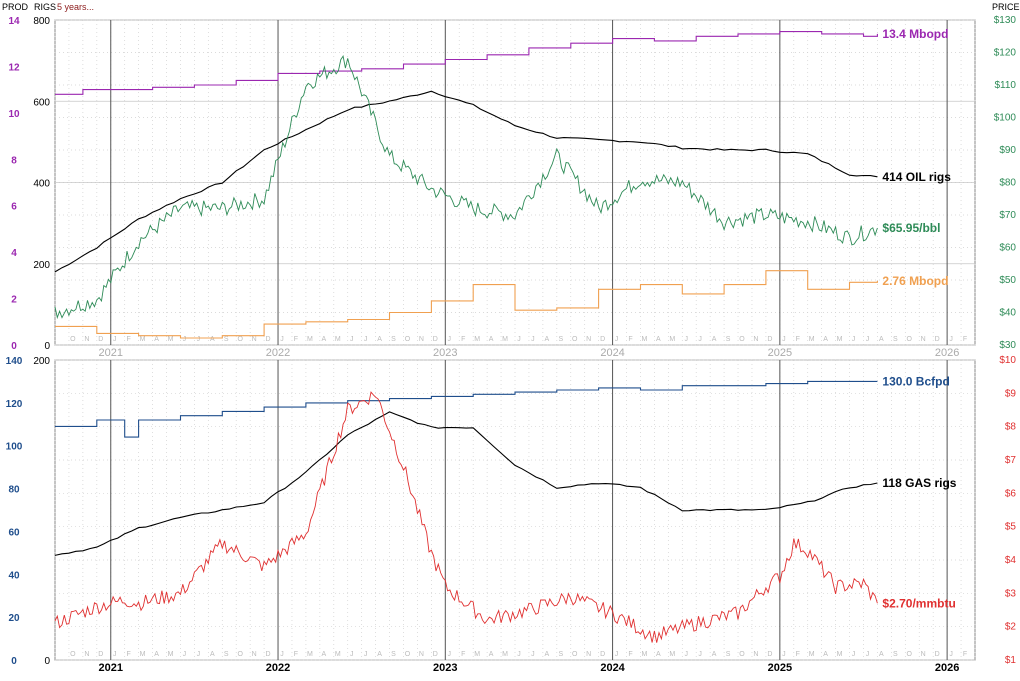 The image size is (1020, 681). I want to click on prod-tick-label: 20, so click(14, 618).